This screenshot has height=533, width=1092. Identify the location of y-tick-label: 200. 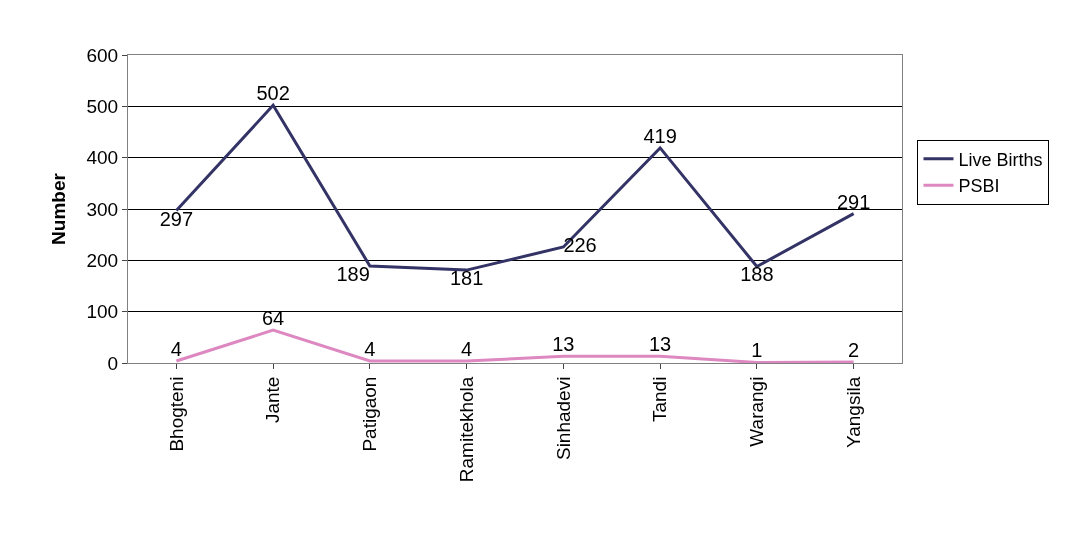
(102, 260).